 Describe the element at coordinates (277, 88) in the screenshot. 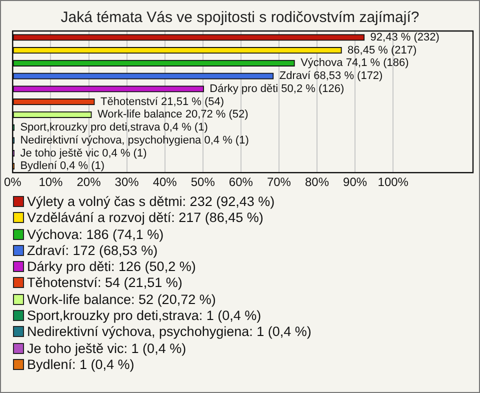

I see `data-label: Dárky pro děti 50,2 % (126)` at that location.